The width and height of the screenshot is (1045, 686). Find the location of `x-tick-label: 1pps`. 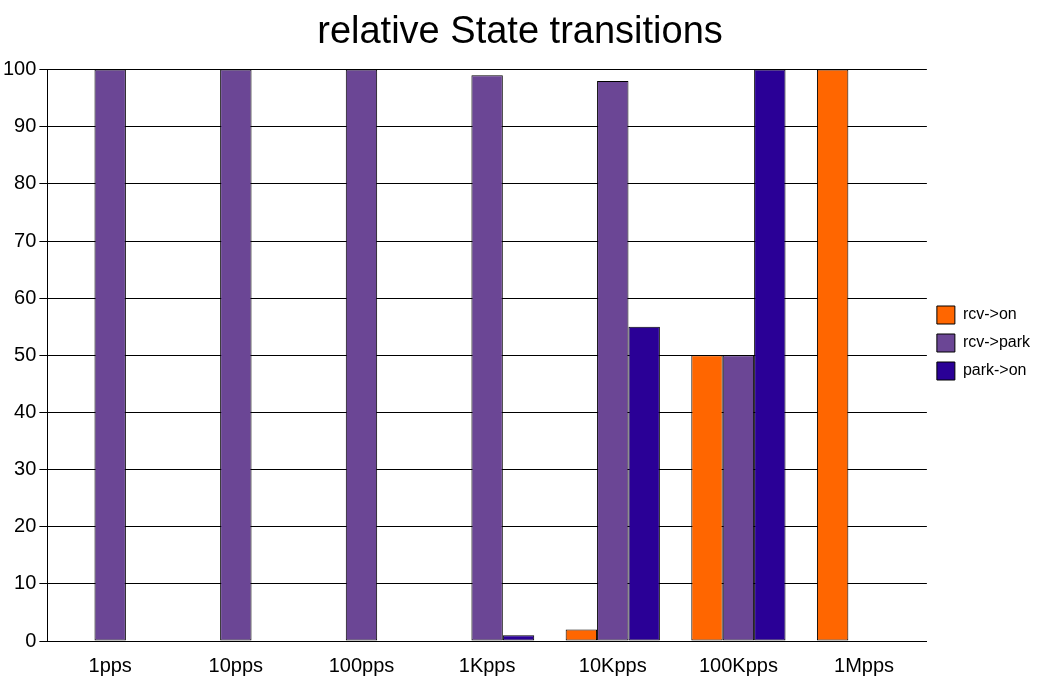

x-tick-label: 1pps is located at coordinates (110, 664).